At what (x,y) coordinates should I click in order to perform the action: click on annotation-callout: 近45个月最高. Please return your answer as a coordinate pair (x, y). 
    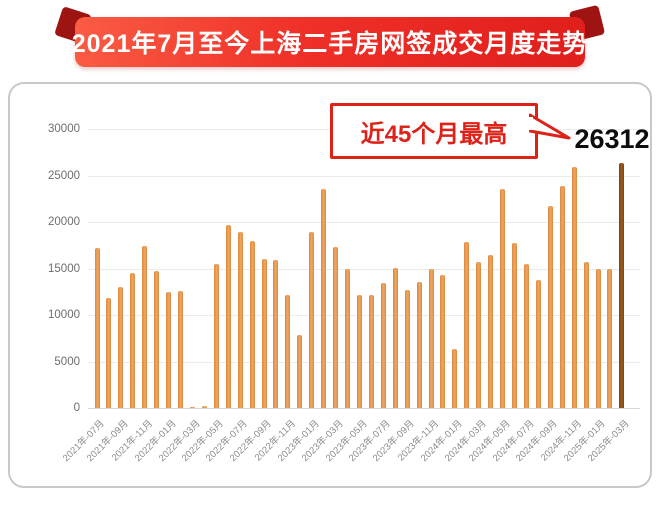
    Looking at the image, I should click on (434, 131).